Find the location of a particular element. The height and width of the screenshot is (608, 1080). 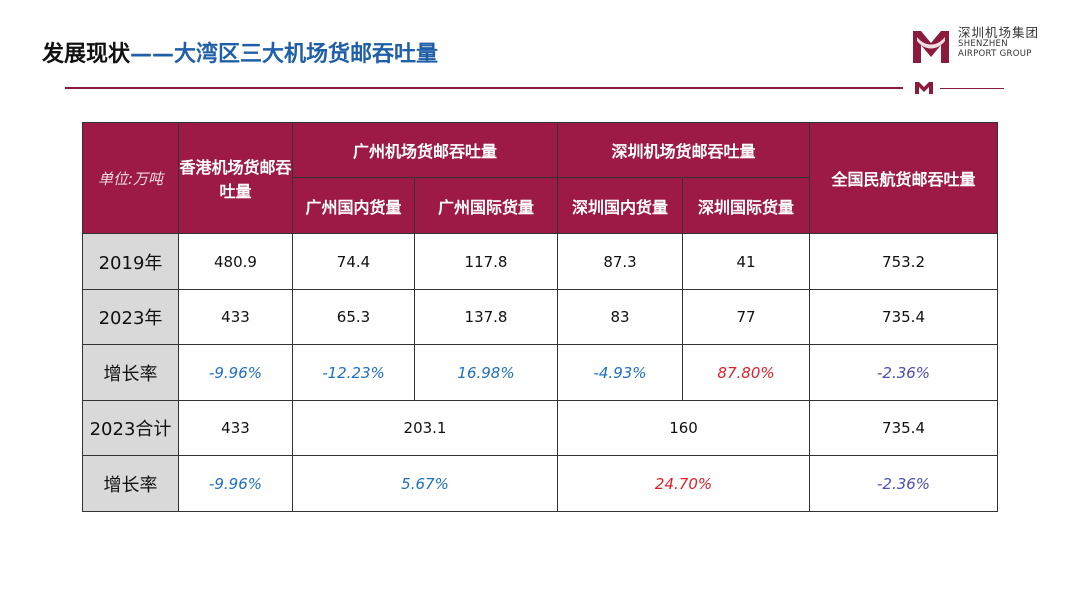

cell-gz-international-growth: 16.98% is located at coordinates (486, 372).